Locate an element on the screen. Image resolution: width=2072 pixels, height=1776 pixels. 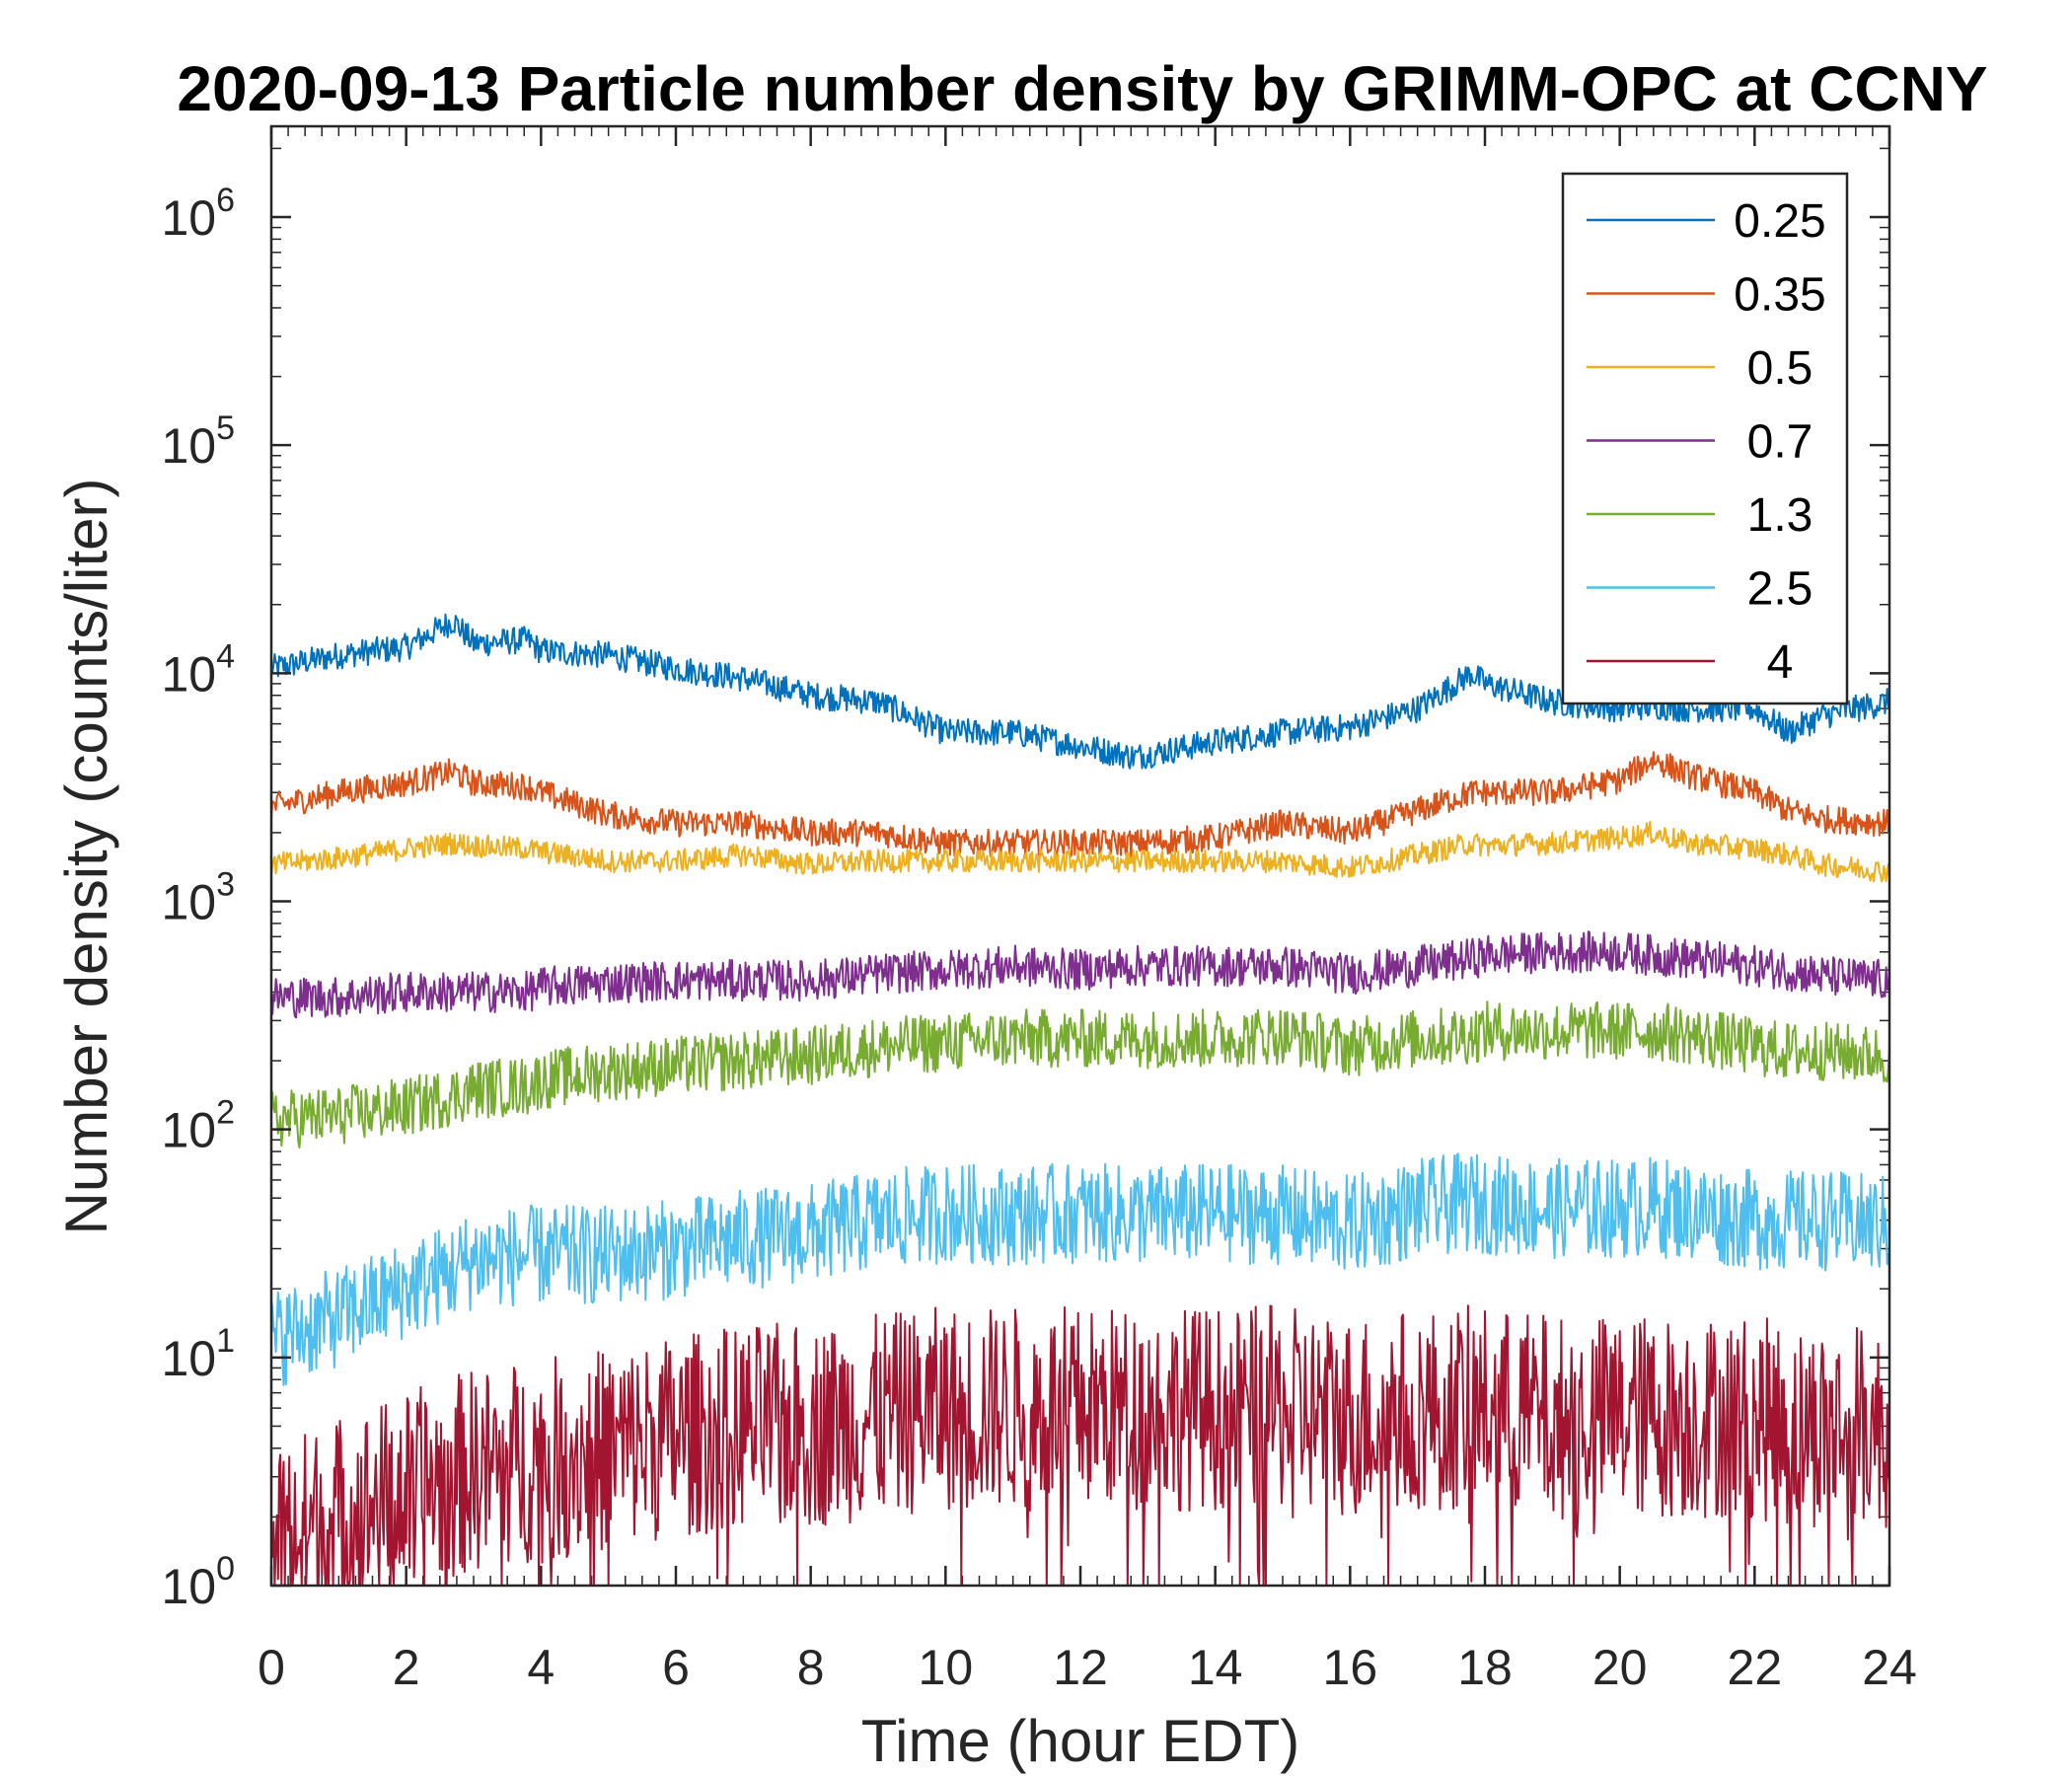
x-axis-label: Time (hour EDT) is located at coordinates (1081, 1741).